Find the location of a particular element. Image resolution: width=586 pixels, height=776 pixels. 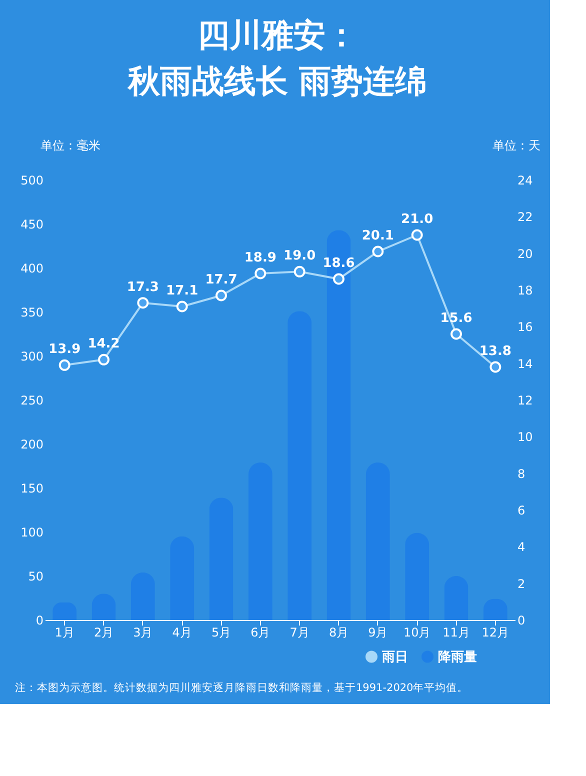

x-tick-label: 11月 is located at coordinates (456, 633).